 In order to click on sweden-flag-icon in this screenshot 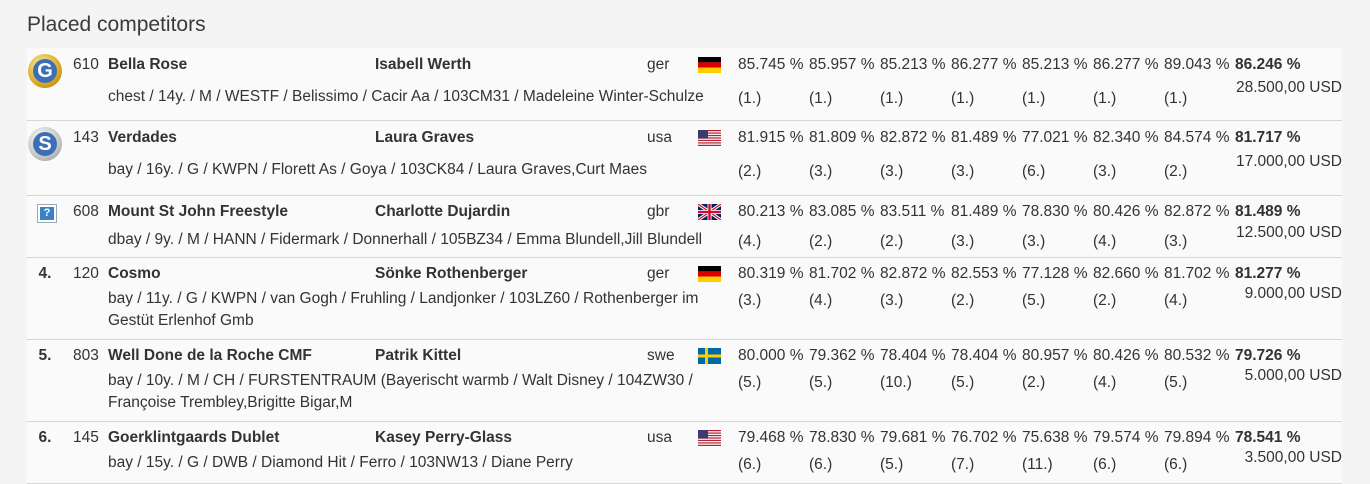, I will do `click(709, 356)`.